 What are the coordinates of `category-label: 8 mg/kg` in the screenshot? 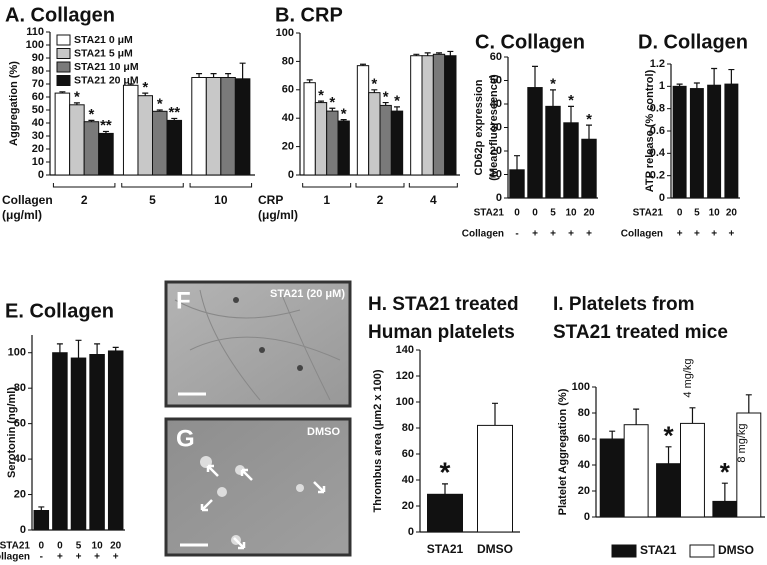 It's located at (742, 442).